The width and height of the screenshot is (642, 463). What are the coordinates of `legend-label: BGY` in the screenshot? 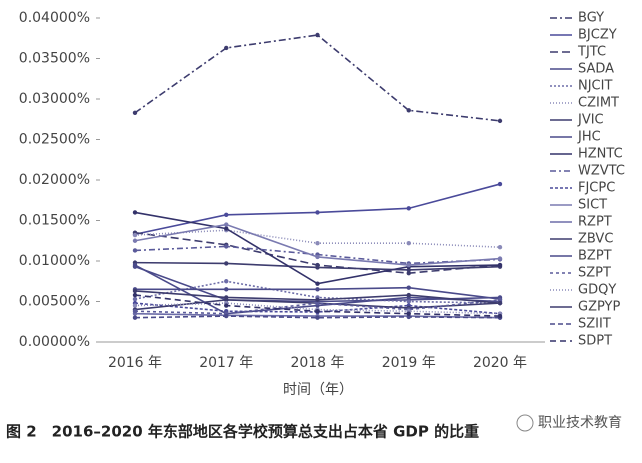 It's located at (591, 18).